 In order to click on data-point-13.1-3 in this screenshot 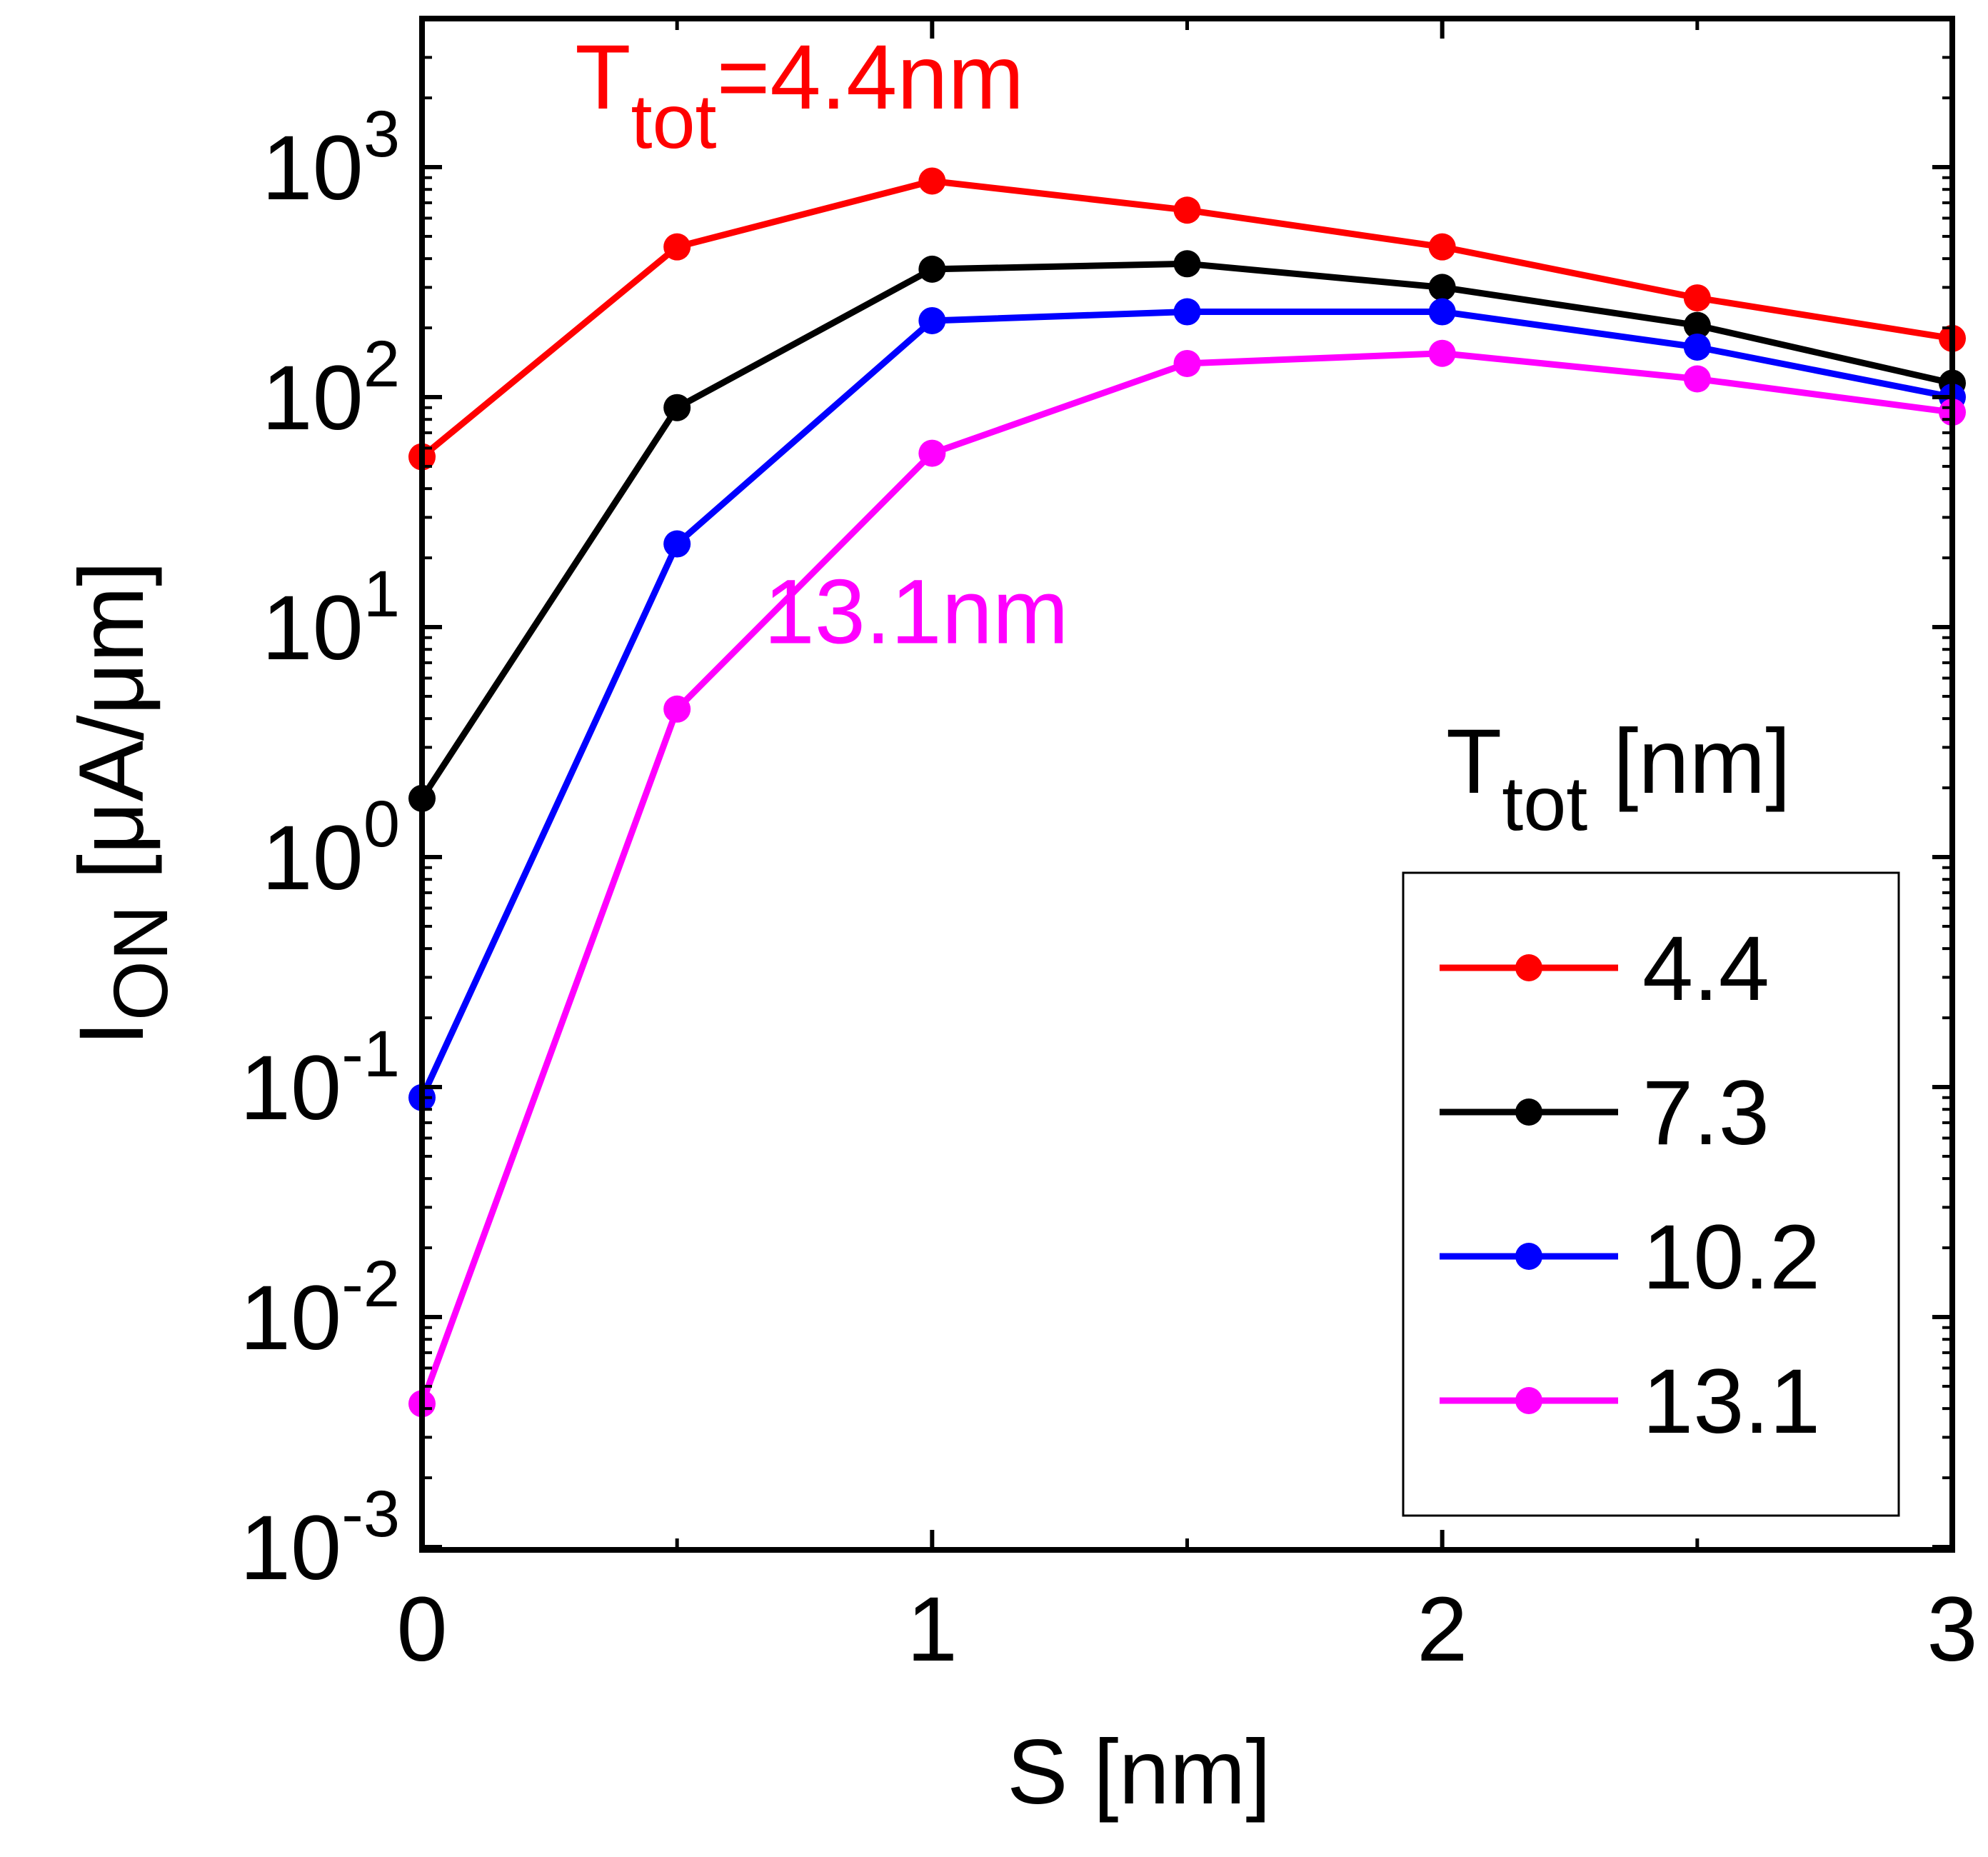, I will do `click(1187, 363)`.